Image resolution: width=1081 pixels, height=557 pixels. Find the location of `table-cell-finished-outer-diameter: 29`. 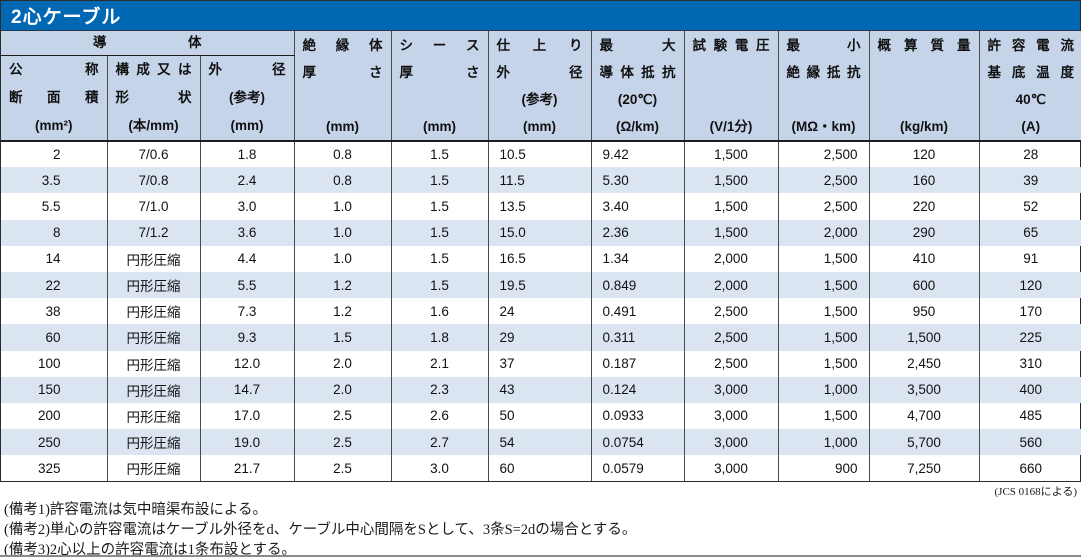

table-cell-finished-outer-diameter: 29 is located at coordinates (539, 337).